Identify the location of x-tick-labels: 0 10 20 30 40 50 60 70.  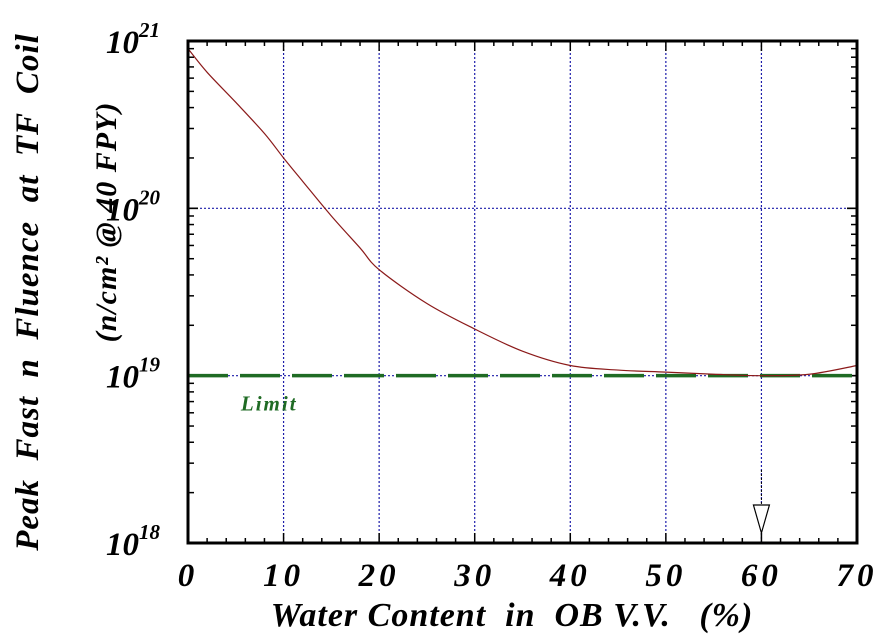
(528, 576).